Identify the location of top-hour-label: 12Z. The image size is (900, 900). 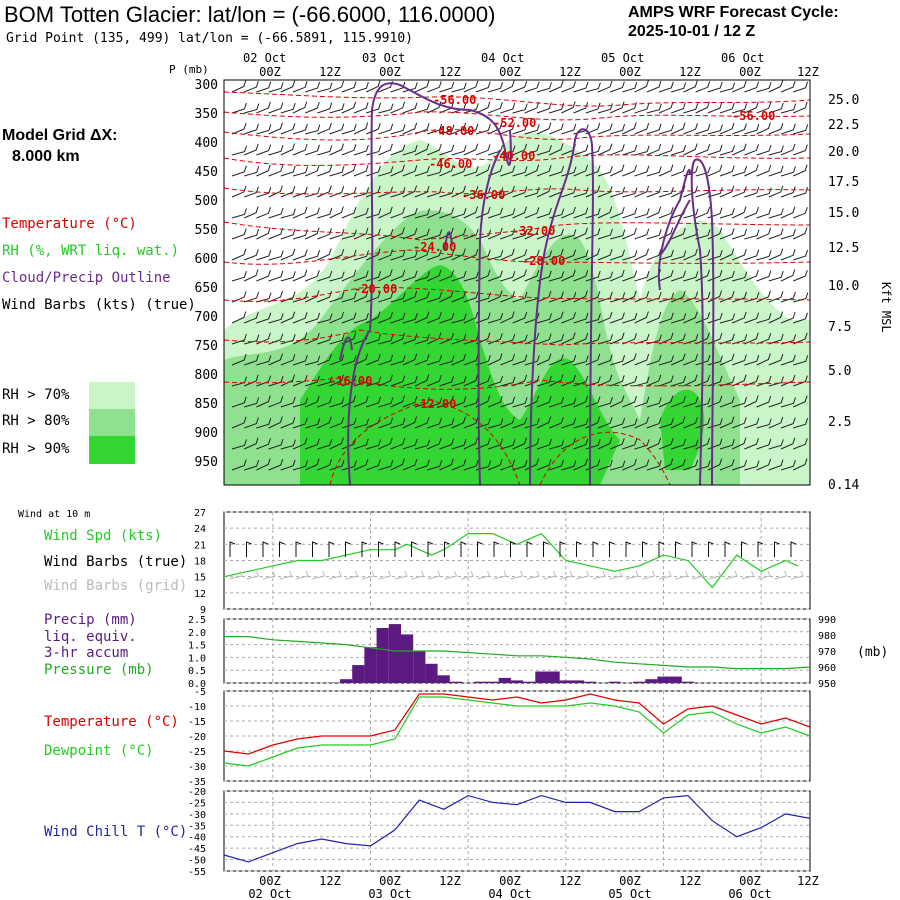
(808, 72).